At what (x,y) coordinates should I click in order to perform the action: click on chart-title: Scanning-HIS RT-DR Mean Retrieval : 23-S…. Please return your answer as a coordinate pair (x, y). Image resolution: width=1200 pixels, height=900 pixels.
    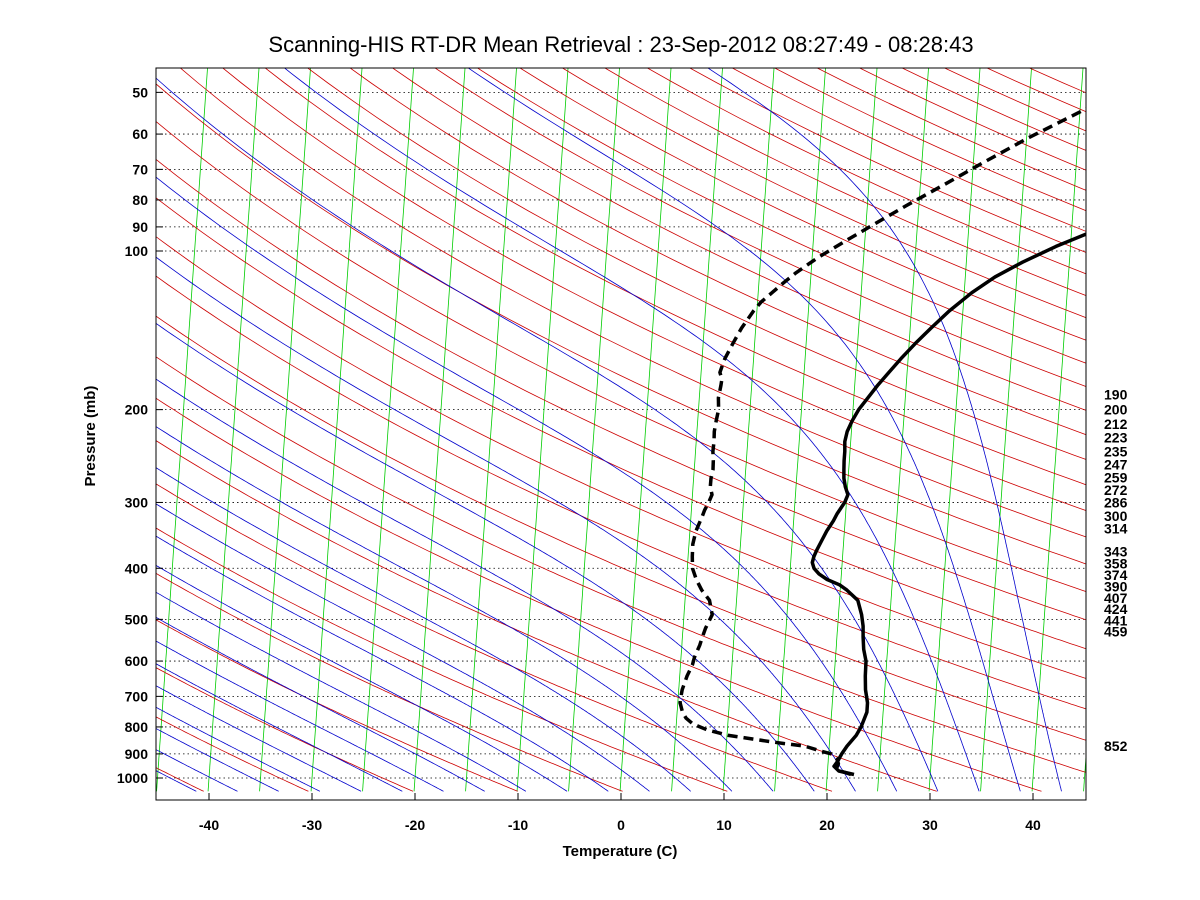
    Looking at the image, I should click on (620, 44).